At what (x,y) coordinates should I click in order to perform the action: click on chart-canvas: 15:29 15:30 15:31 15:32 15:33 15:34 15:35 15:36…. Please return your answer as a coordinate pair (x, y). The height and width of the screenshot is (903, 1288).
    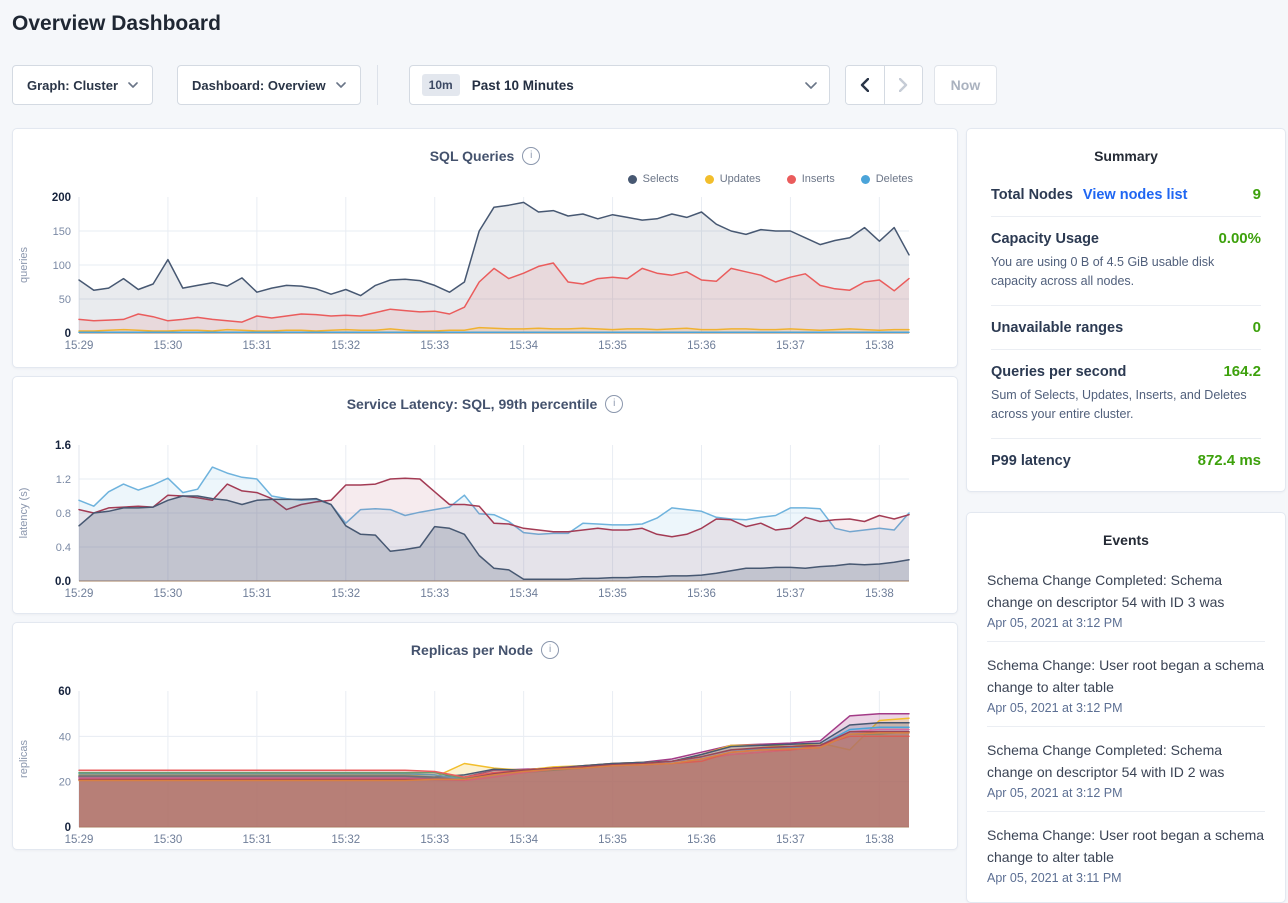
    Looking at the image, I should click on (464, 520).